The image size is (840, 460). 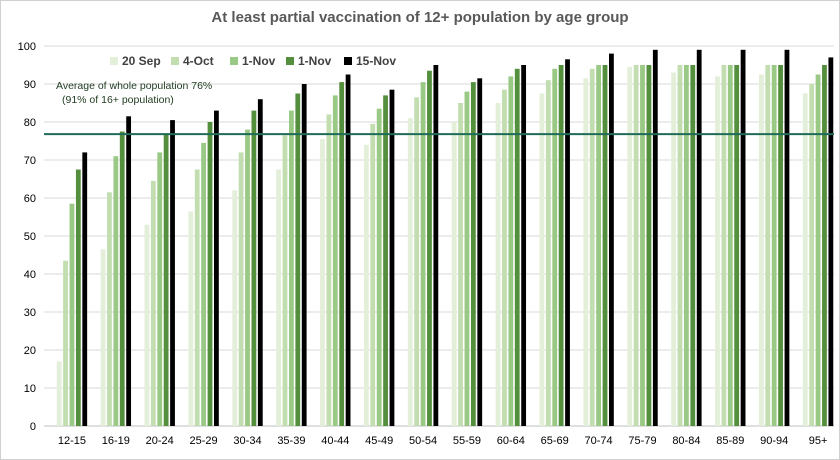 What do you see at coordinates (348, 61) in the screenshot?
I see `legend-swatch` at bounding box center [348, 61].